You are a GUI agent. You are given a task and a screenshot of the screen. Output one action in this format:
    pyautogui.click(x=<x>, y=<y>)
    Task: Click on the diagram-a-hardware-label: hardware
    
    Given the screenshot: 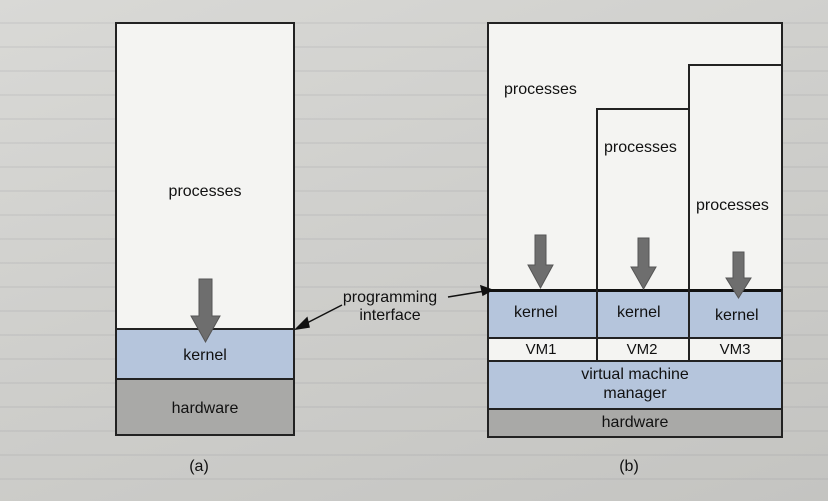 What is the action you would take?
    pyautogui.click(x=205, y=408)
    